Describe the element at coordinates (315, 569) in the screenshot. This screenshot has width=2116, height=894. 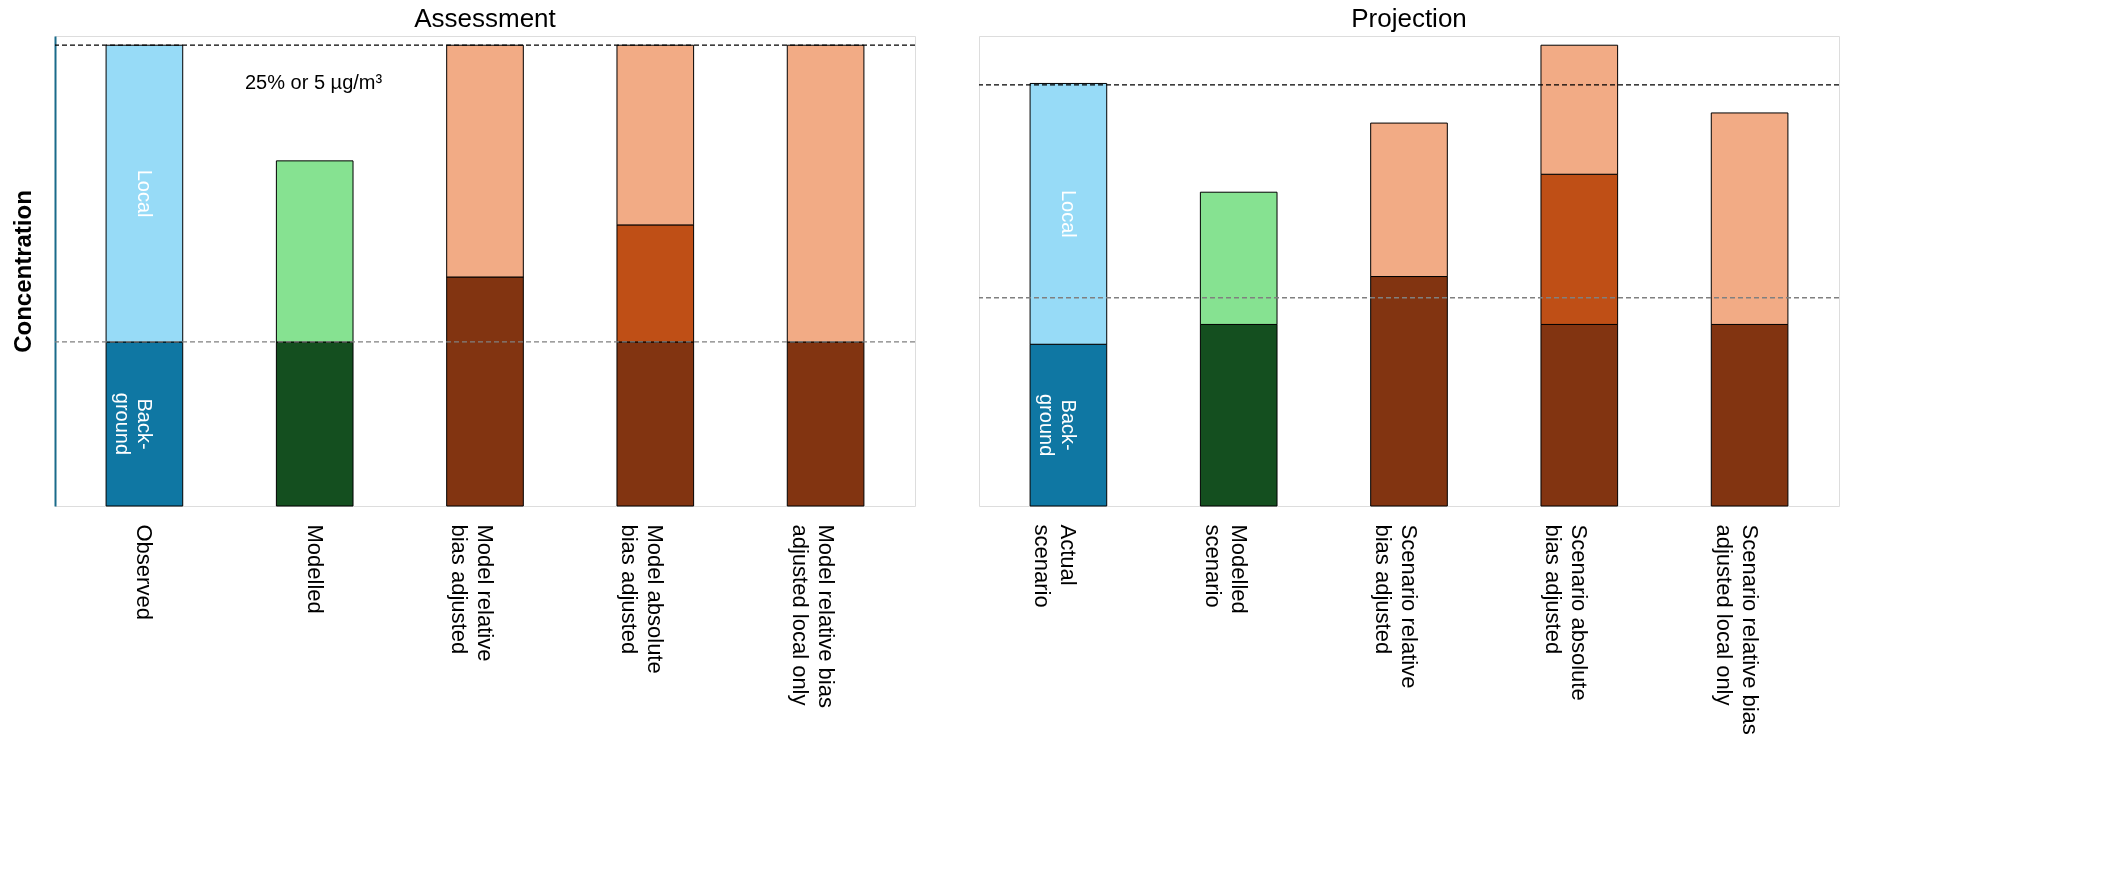
I see `x-tick-label: Modelled` at that location.